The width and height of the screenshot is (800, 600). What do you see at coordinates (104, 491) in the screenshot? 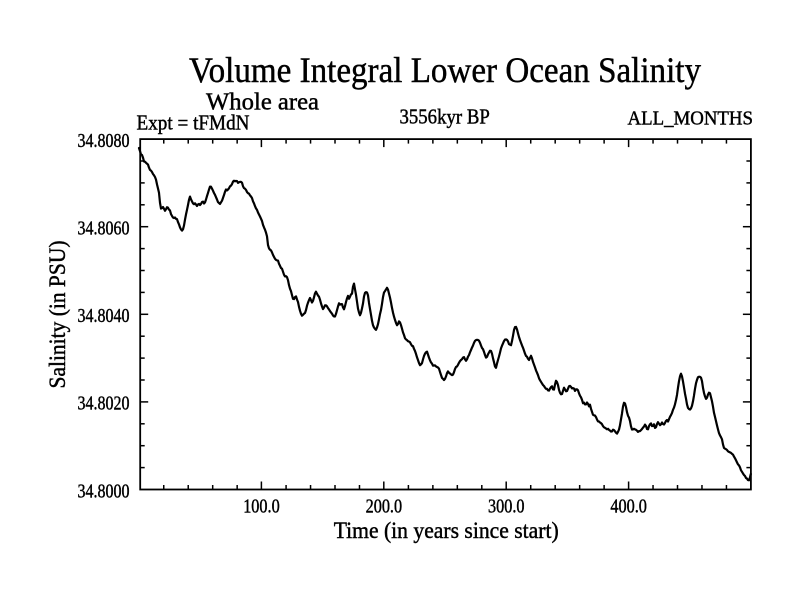
I see `svg-text: 34.8000` at bounding box center [104, 491].